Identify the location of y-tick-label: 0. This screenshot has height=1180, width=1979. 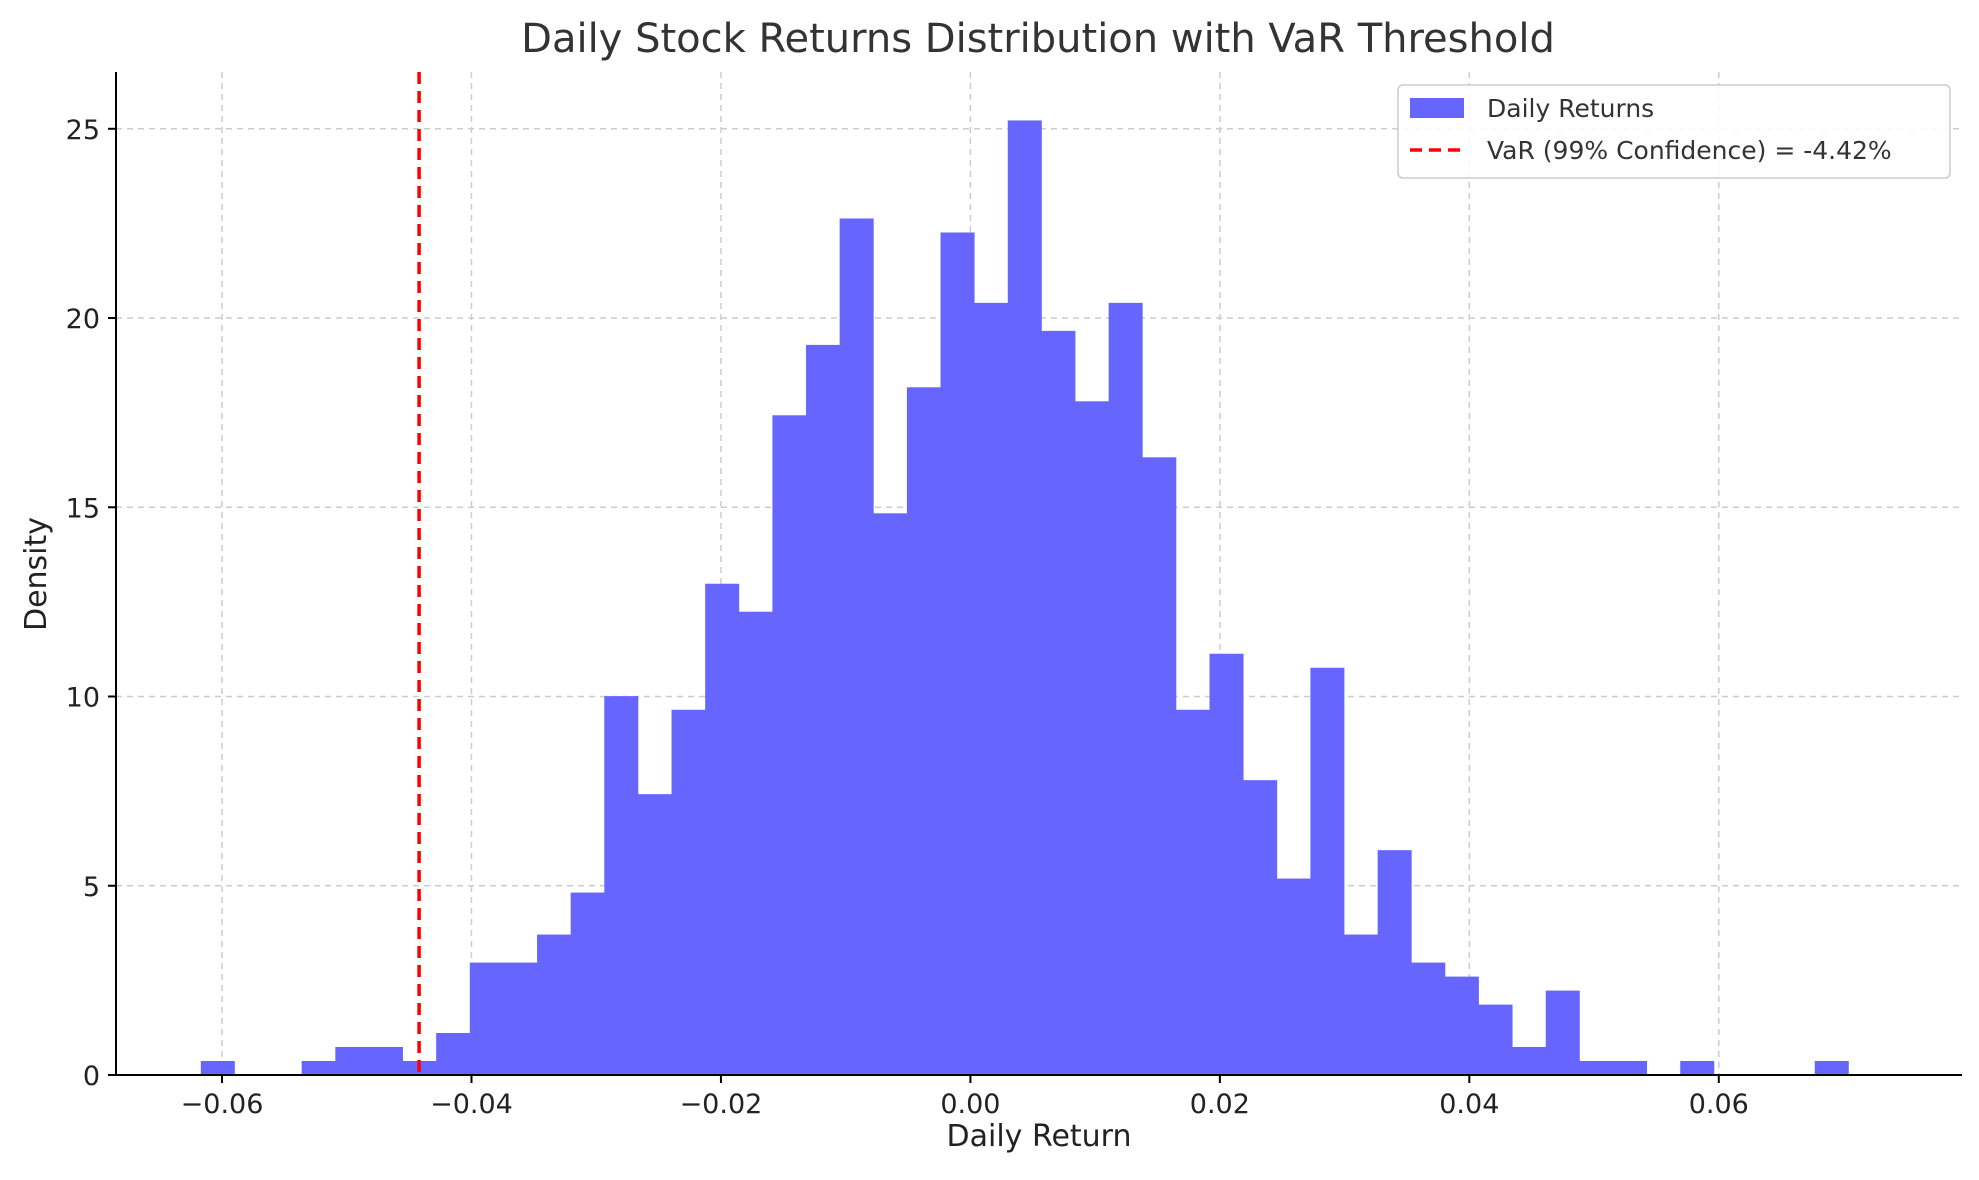
(91, 1076).